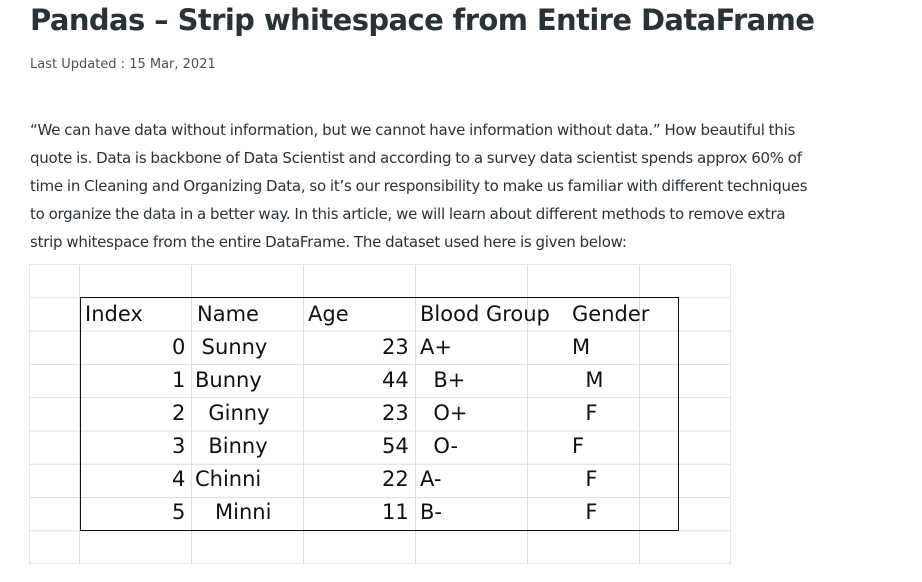  Describe the element at coordinates (228, 314) in the screenshot. I see `header-name: Name` at that location.